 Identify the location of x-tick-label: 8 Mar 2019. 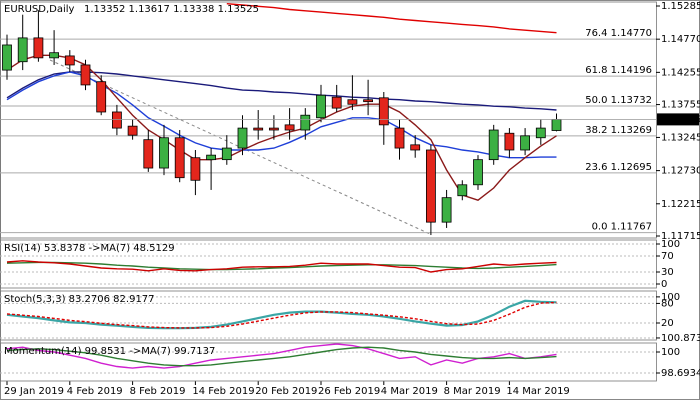
(472, 391).